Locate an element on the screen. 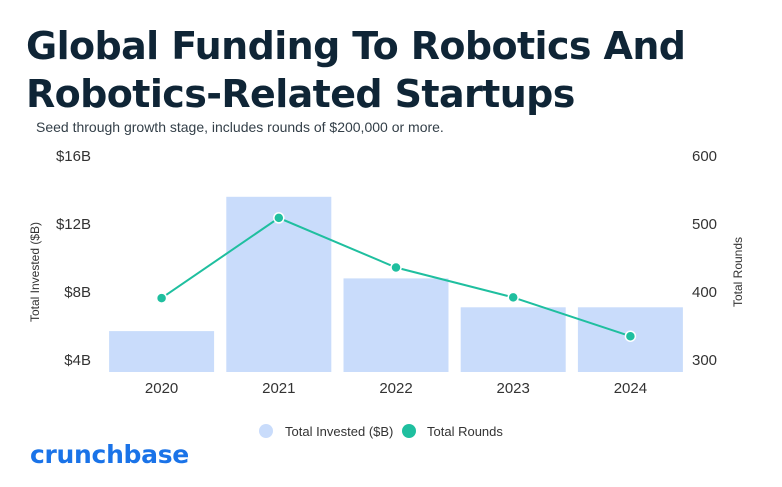 This screenshot has height=487, width=782. right-axis-title: Total Rounds is located at coordinates (738, 272).